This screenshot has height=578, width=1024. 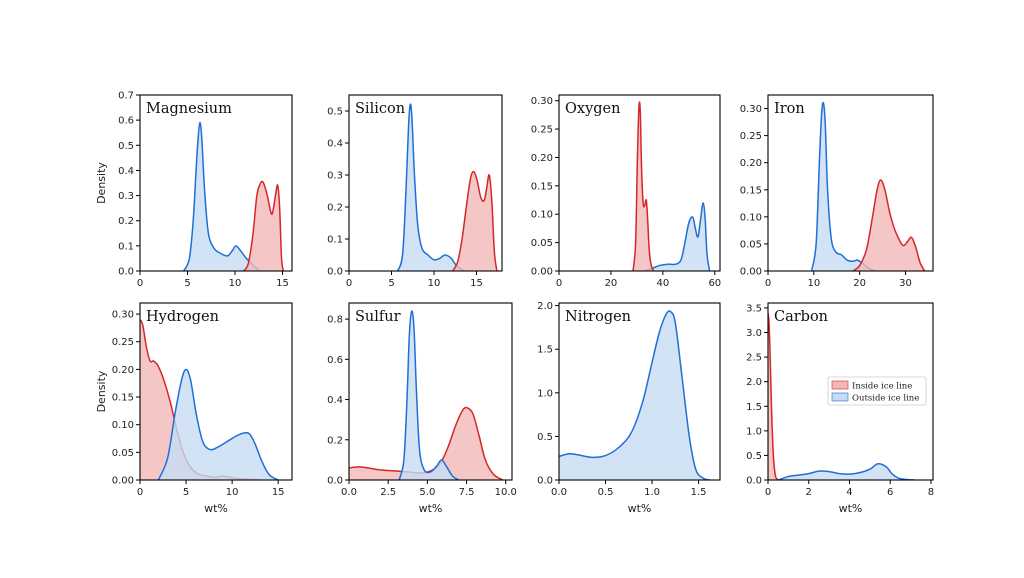 I want to click on y-tick-label: 0.7, so click(x=126, y=96).